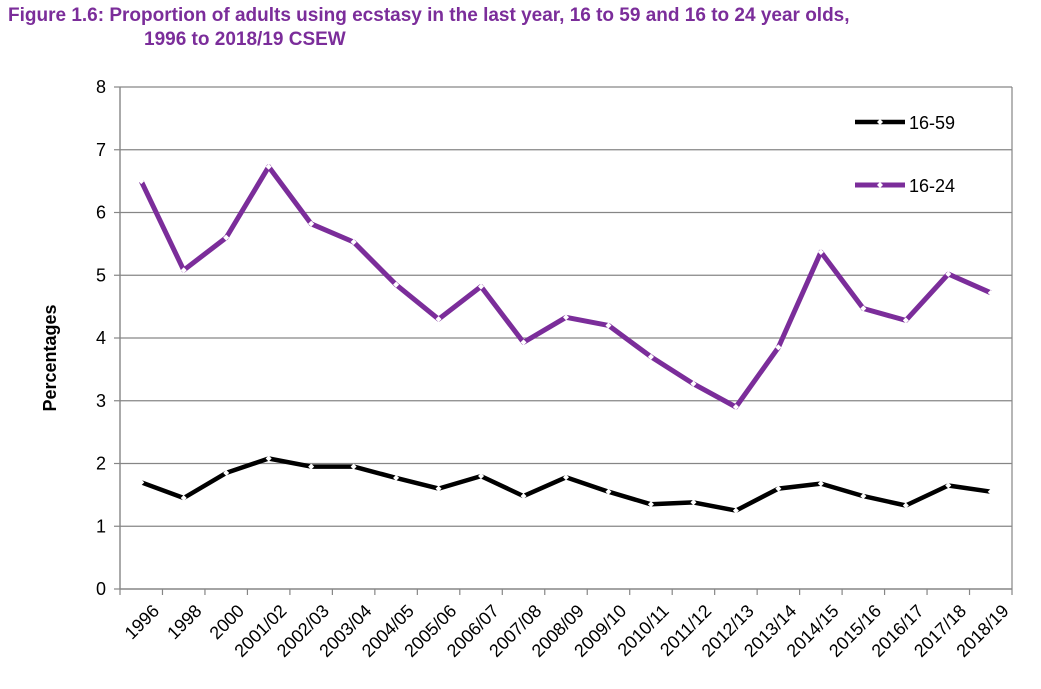  Describe the element at coordinates (101, 589) in the screenshot. I see `y-tick-label: 0` at that location.